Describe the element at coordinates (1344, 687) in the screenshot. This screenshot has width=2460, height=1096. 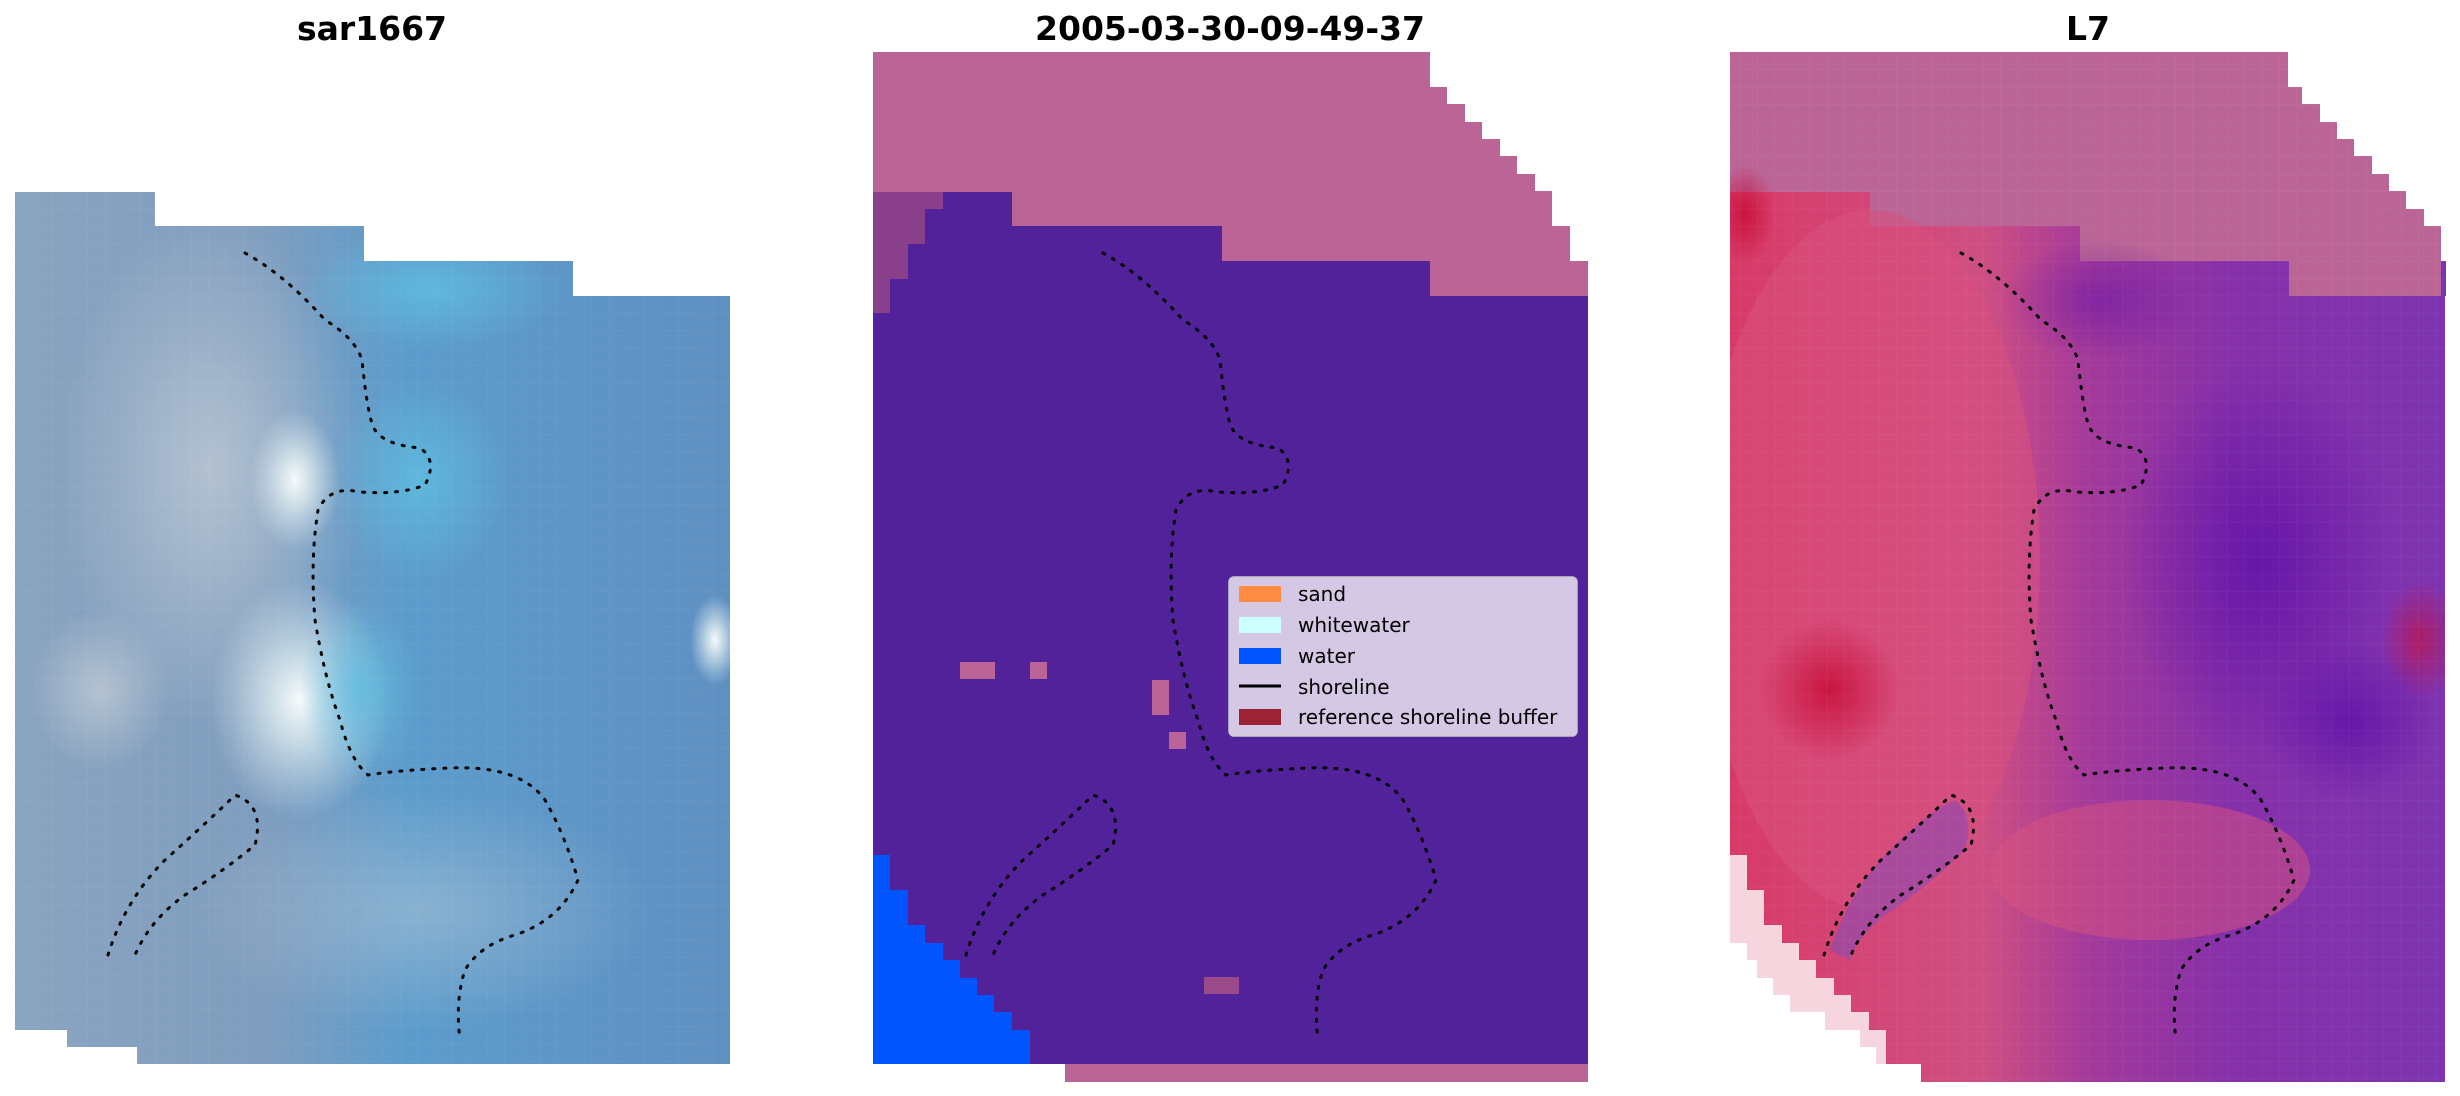
I see `legend-label: shoreline` at that location.